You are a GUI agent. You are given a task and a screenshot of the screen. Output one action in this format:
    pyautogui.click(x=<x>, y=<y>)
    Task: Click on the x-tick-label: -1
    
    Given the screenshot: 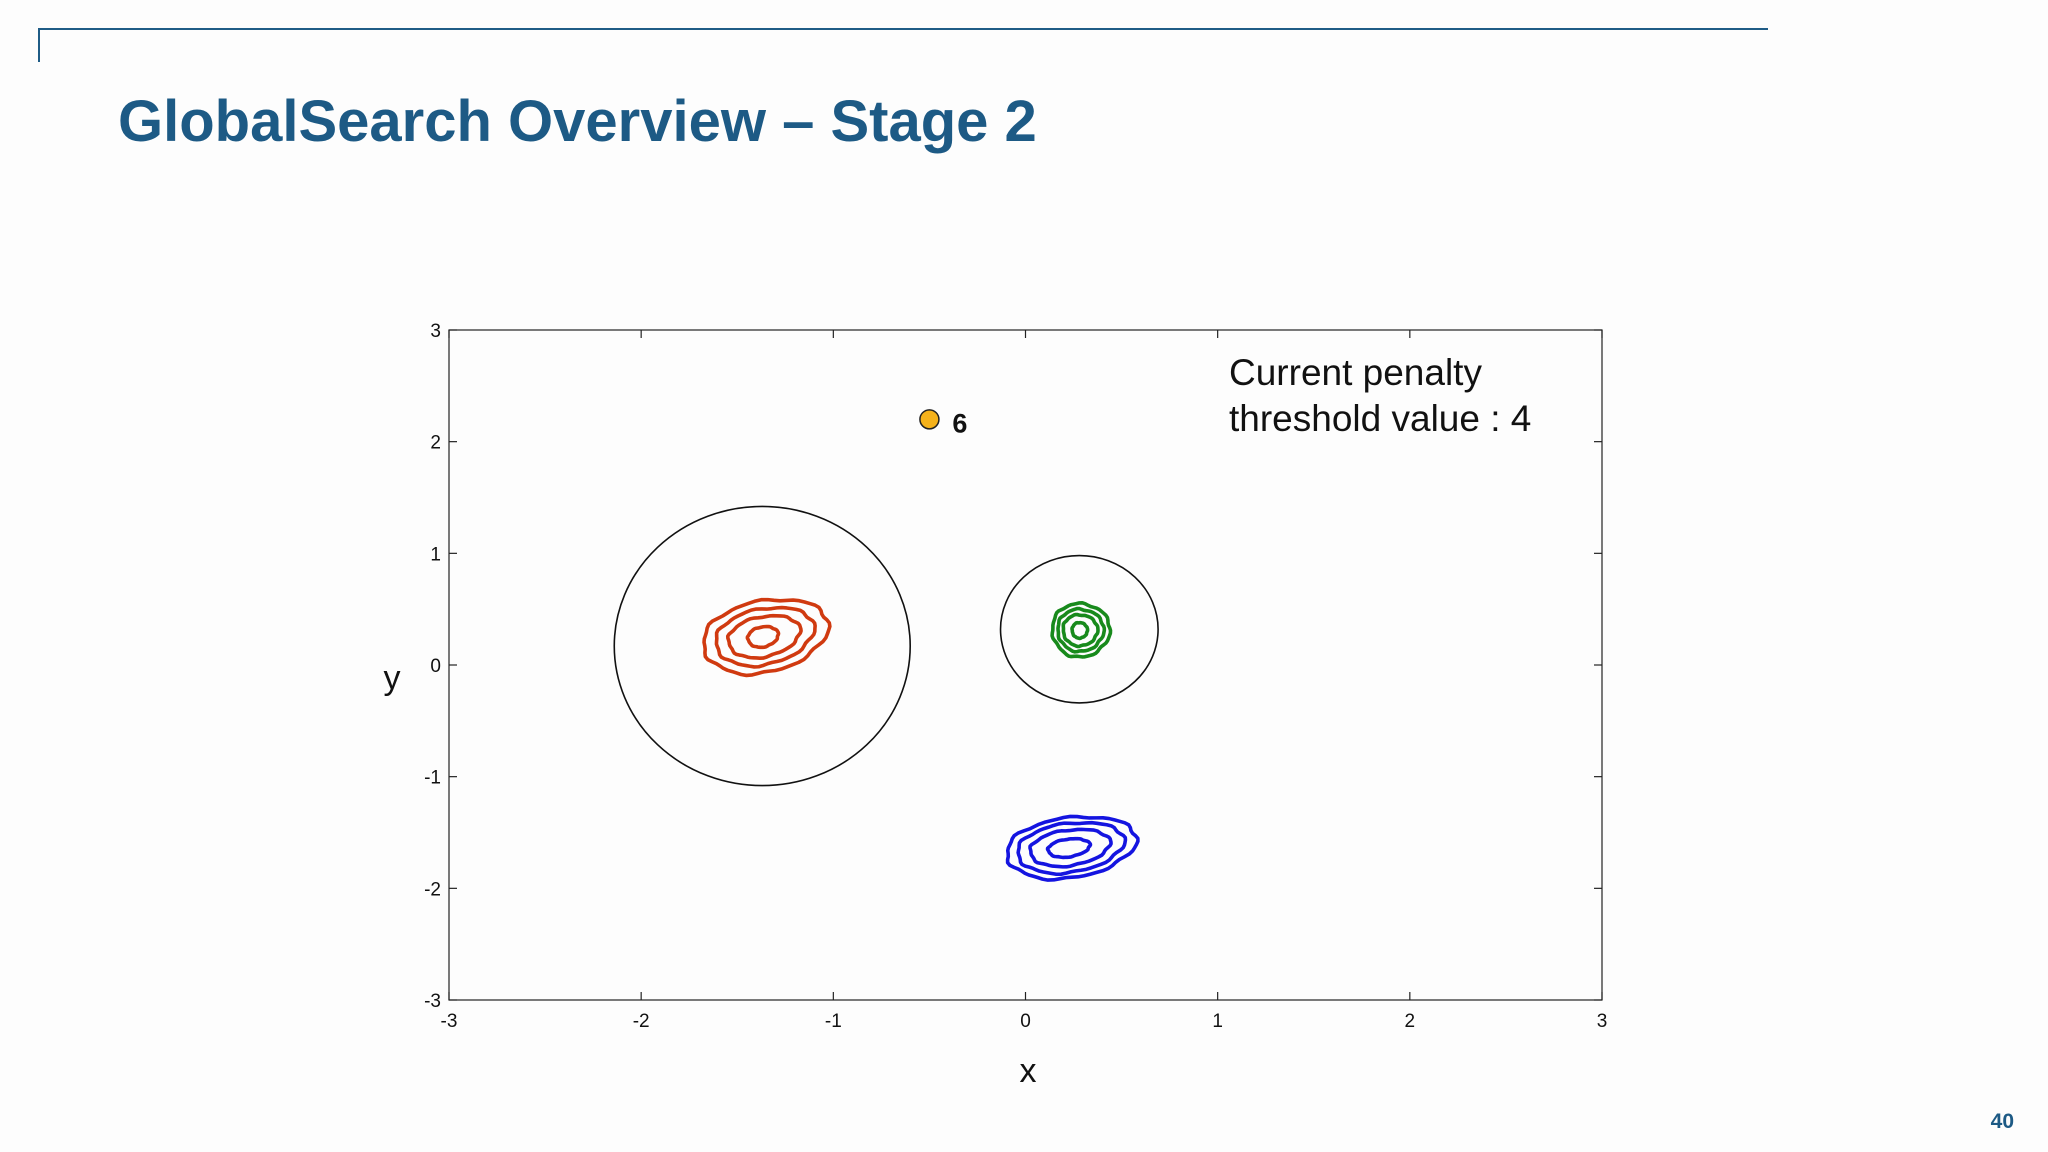 What is the action you would take?
    pyautogui.click(x=833, y=1021)
    